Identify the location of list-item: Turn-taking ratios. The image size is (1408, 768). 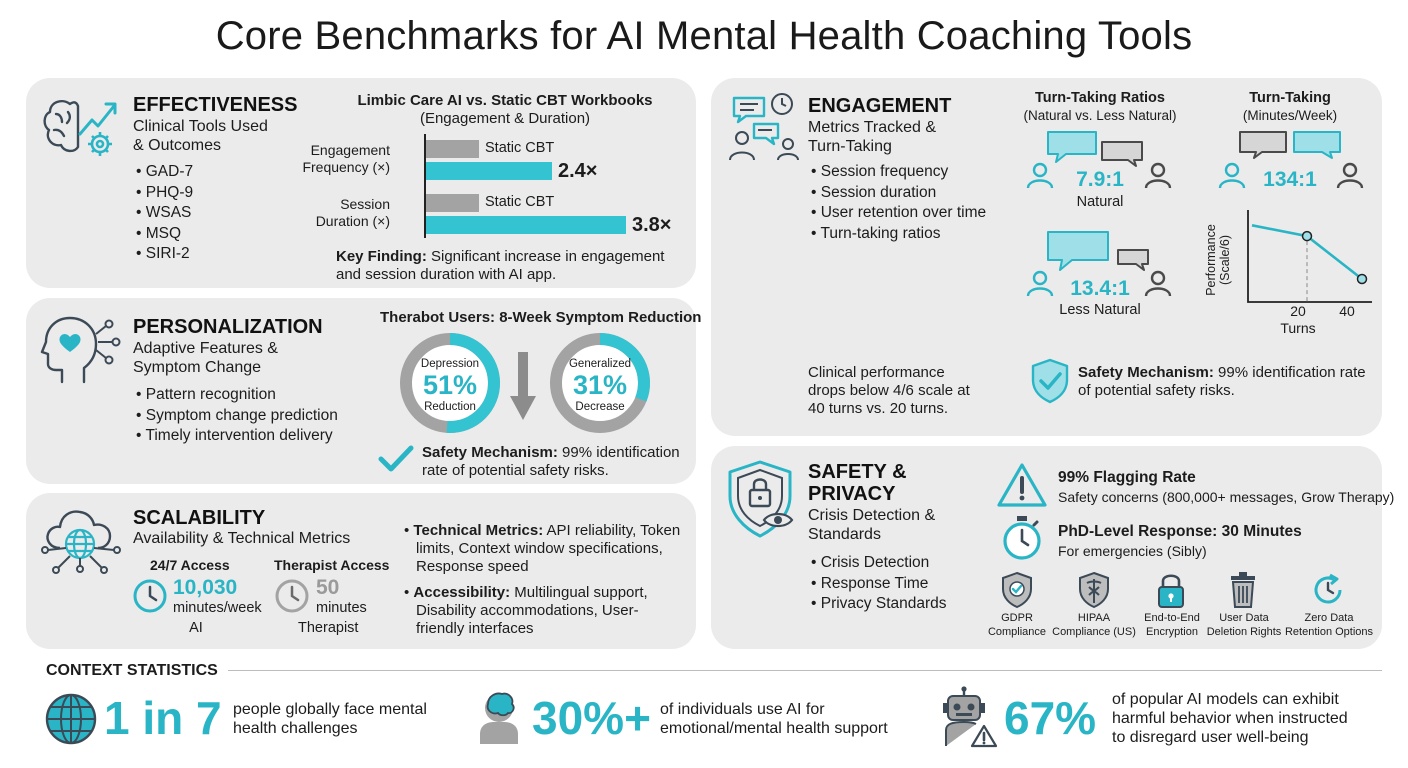
(898, 234).